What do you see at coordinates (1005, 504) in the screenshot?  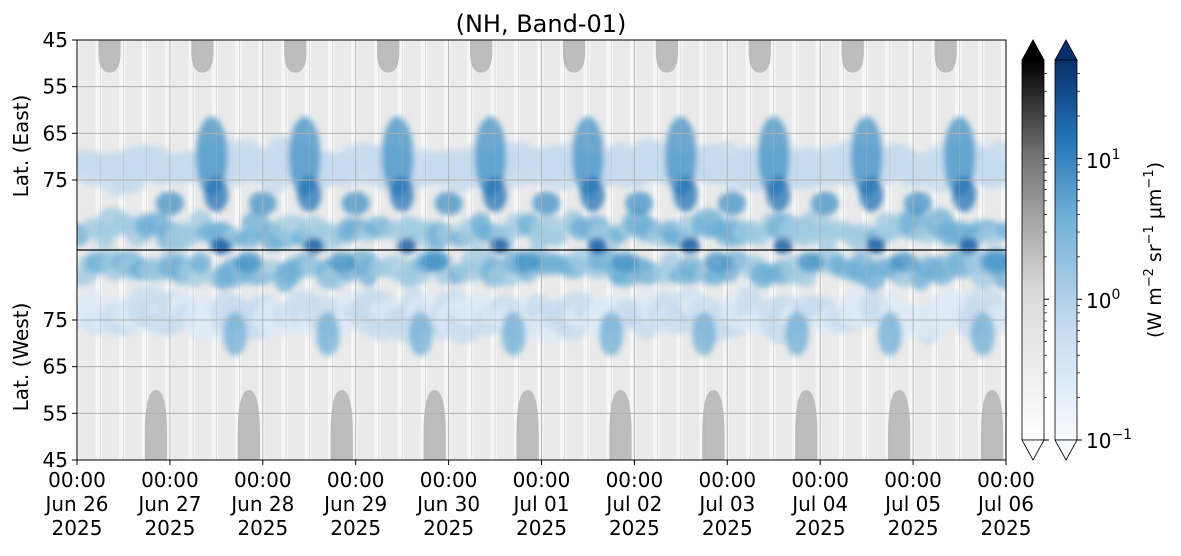 I see `x-tick-label: 00:00 Jul 06 2025` at bounding box center [1005, 504].